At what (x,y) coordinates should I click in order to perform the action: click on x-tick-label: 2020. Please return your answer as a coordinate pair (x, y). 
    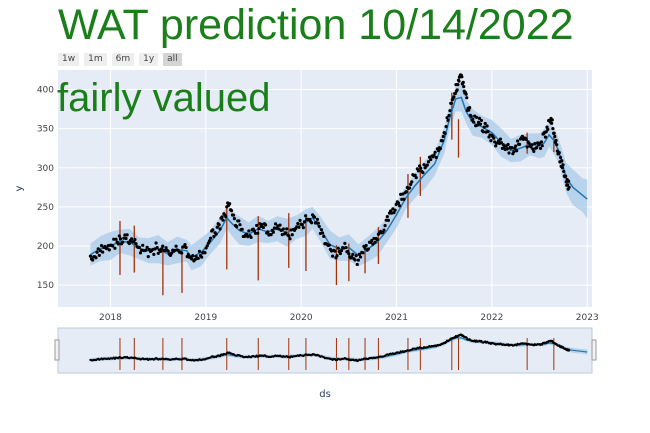
    Looking at the image, I should click on (301, 318).